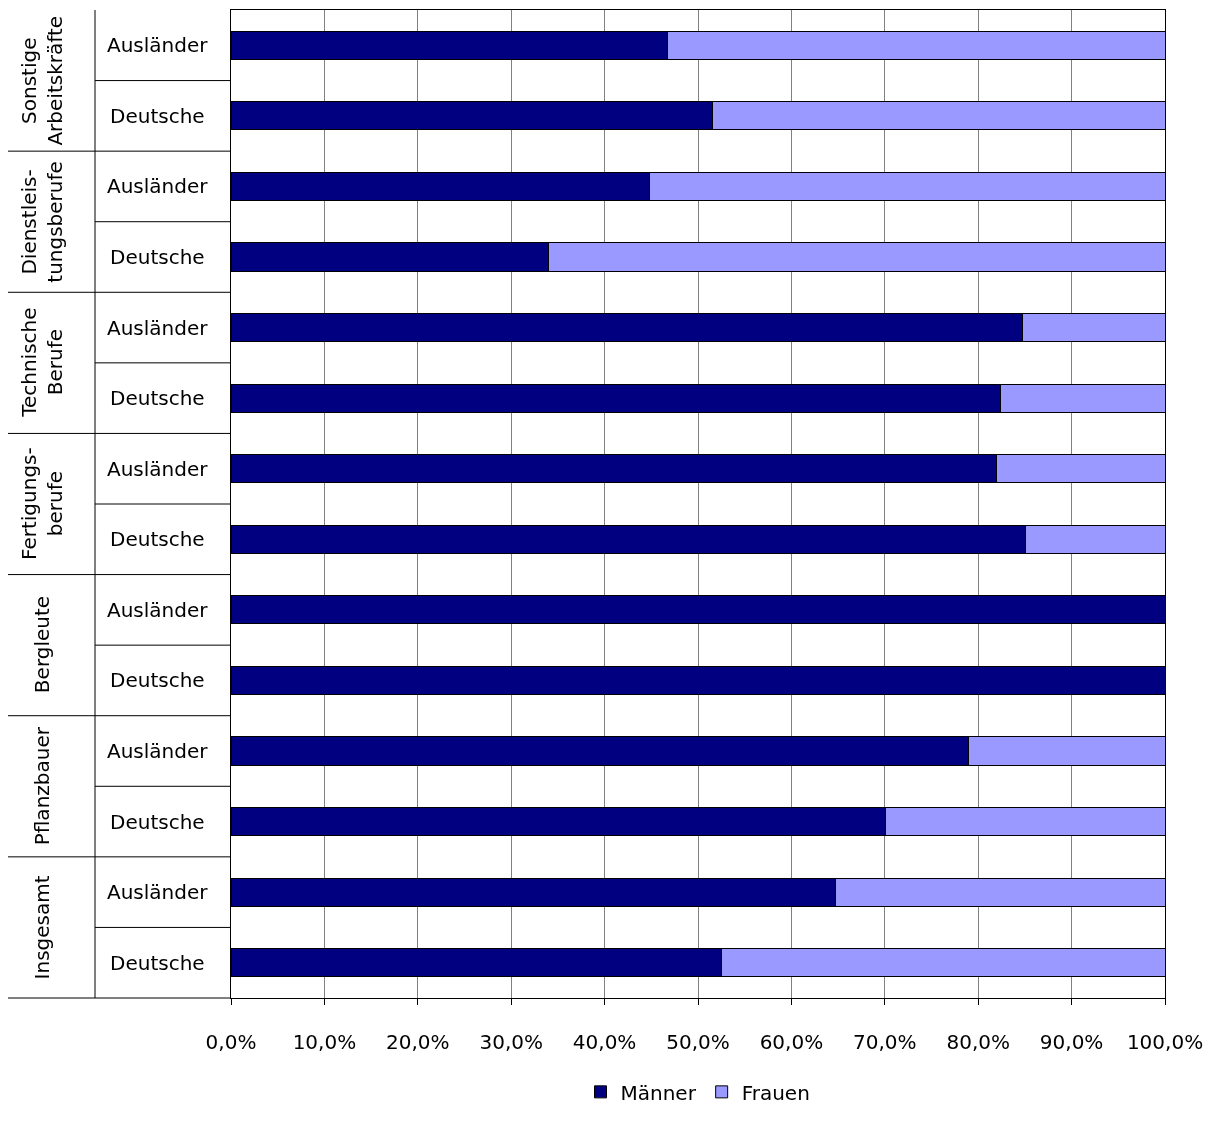  I want to click on text: Technische Berufe, so click(42, 362).